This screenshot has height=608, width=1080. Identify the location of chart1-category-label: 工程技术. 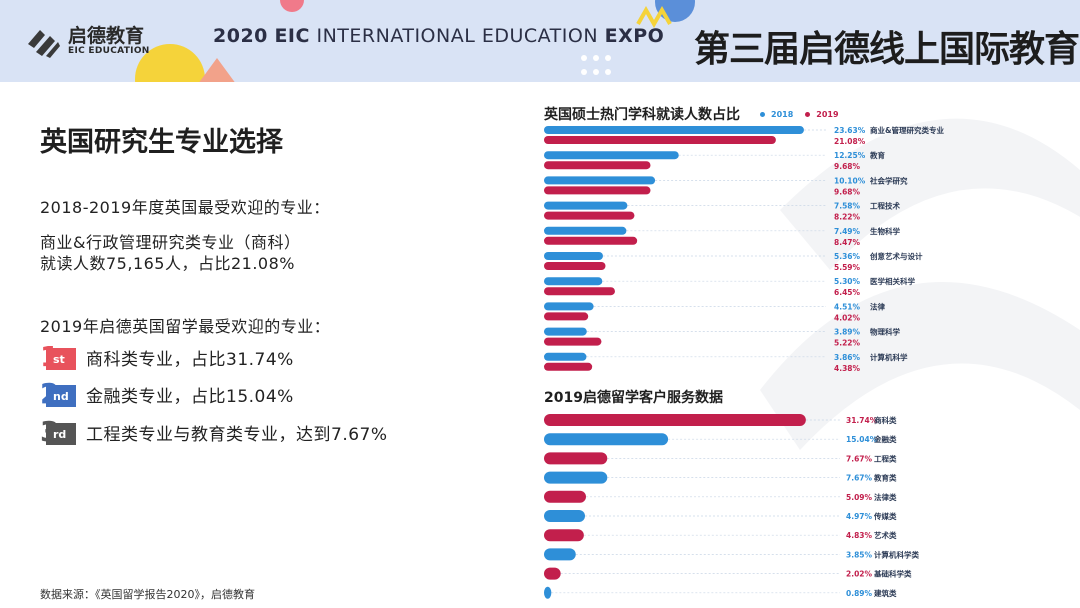
(885, 206).